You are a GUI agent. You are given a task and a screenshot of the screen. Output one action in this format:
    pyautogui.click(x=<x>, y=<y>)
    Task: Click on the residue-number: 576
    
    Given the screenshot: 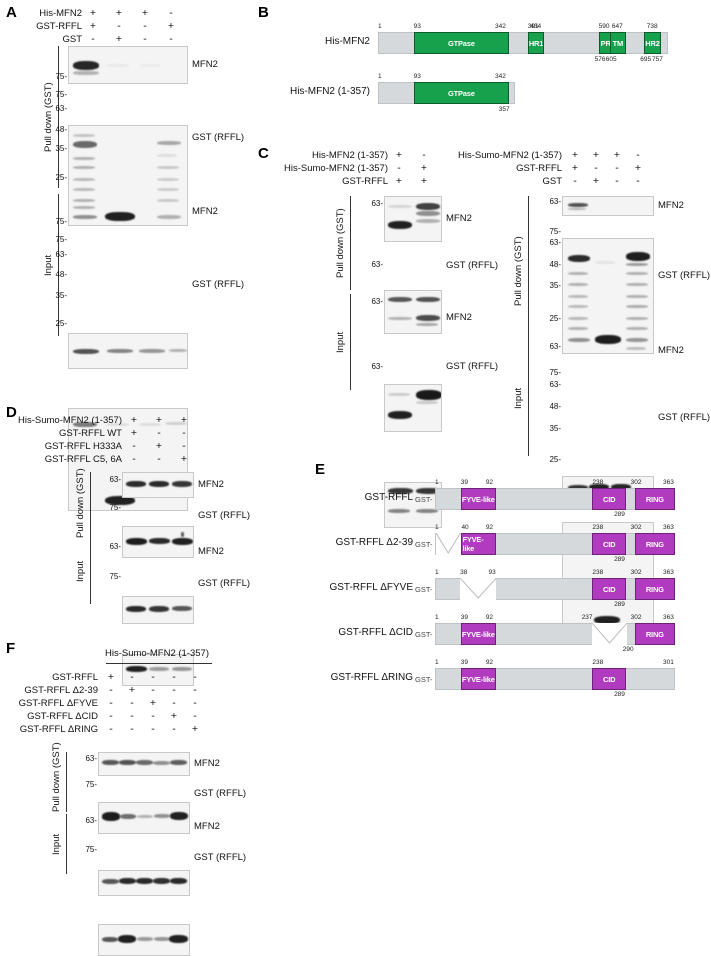 What is the action you would take?
    pyautogui.click(x=600, y=59)
    